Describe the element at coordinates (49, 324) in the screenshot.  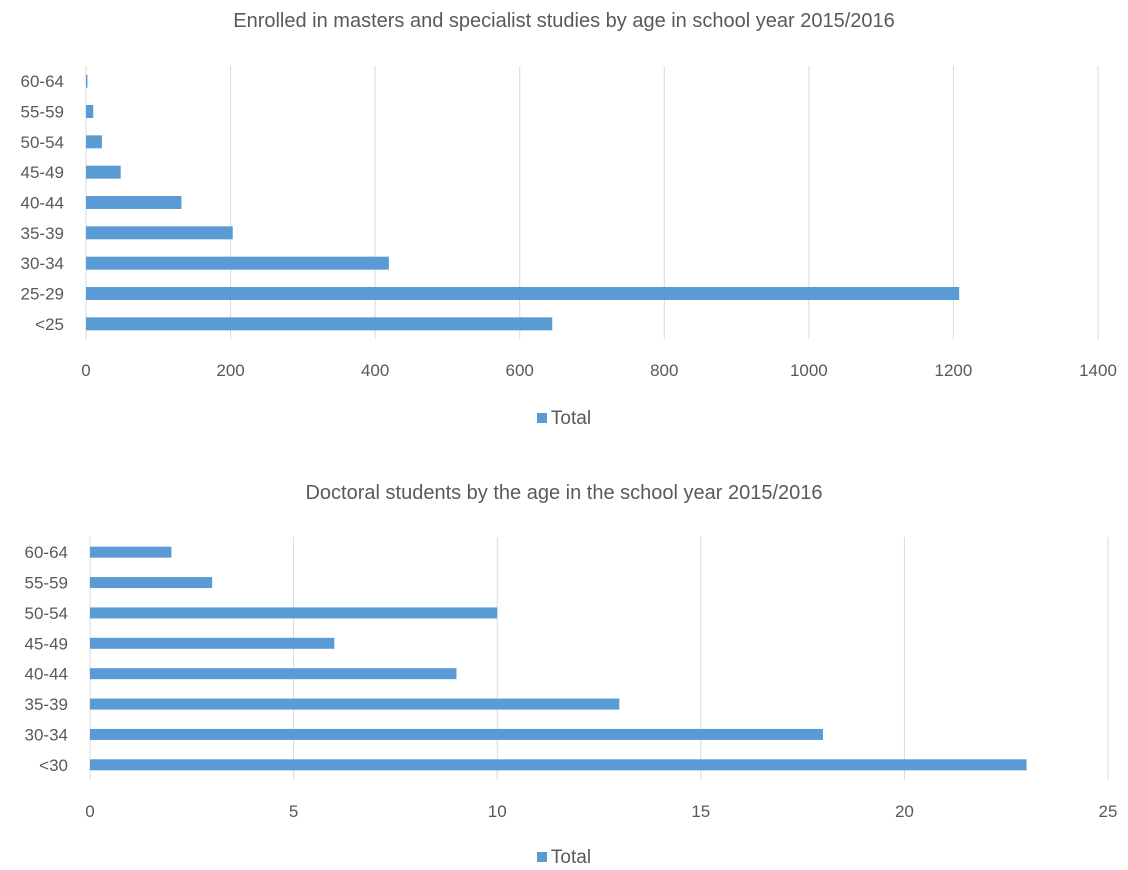
I see `y-tick-label: <25` at that location.